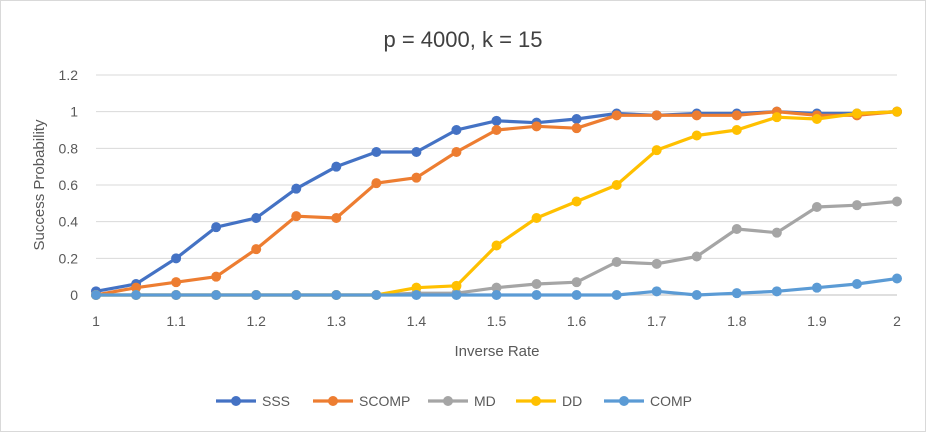 Image resolution: width=926 pixels, height=432 pixels. What do you see at coordinates (572, 401) in the screenshot?
I see `legend-label: DD` at bounding box center [572, 401].